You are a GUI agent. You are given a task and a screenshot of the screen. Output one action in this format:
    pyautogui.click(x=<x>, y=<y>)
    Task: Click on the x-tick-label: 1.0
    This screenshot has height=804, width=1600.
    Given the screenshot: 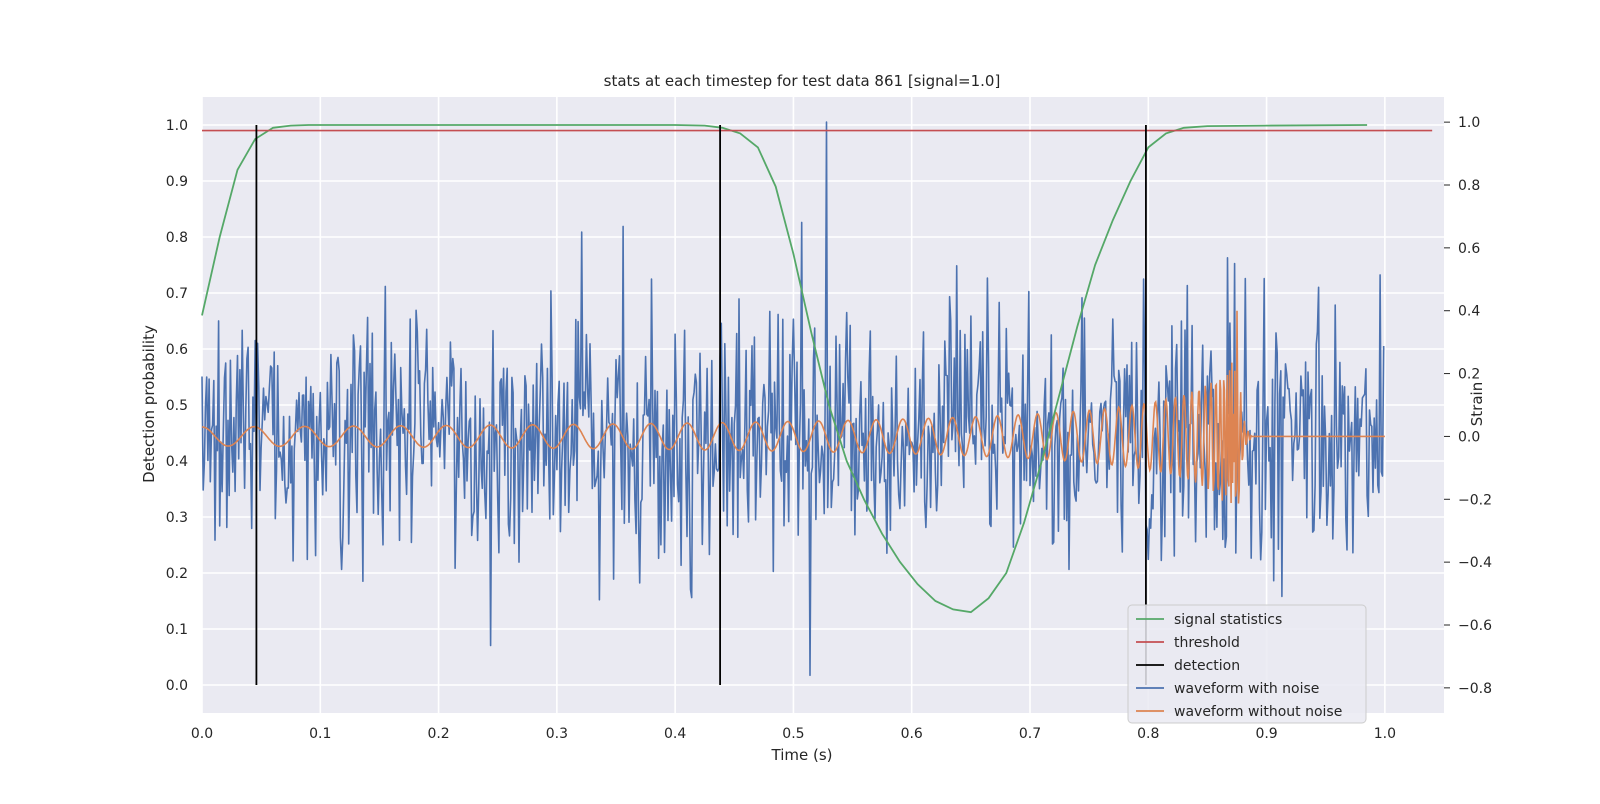 What is the action you would take?
    pyautogui.click(x=1385, y=734)
    